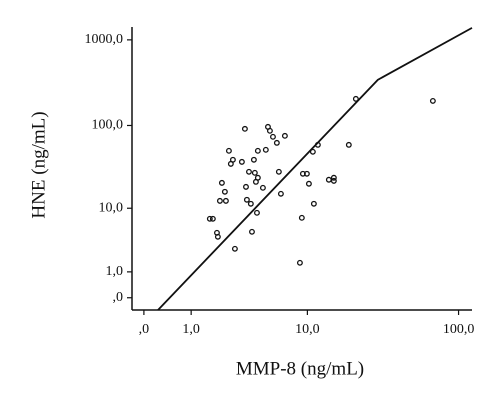 The height and width of the screenshot is (407, 500). I want to click on y-tick-label: 1,0, so click(115, 271).